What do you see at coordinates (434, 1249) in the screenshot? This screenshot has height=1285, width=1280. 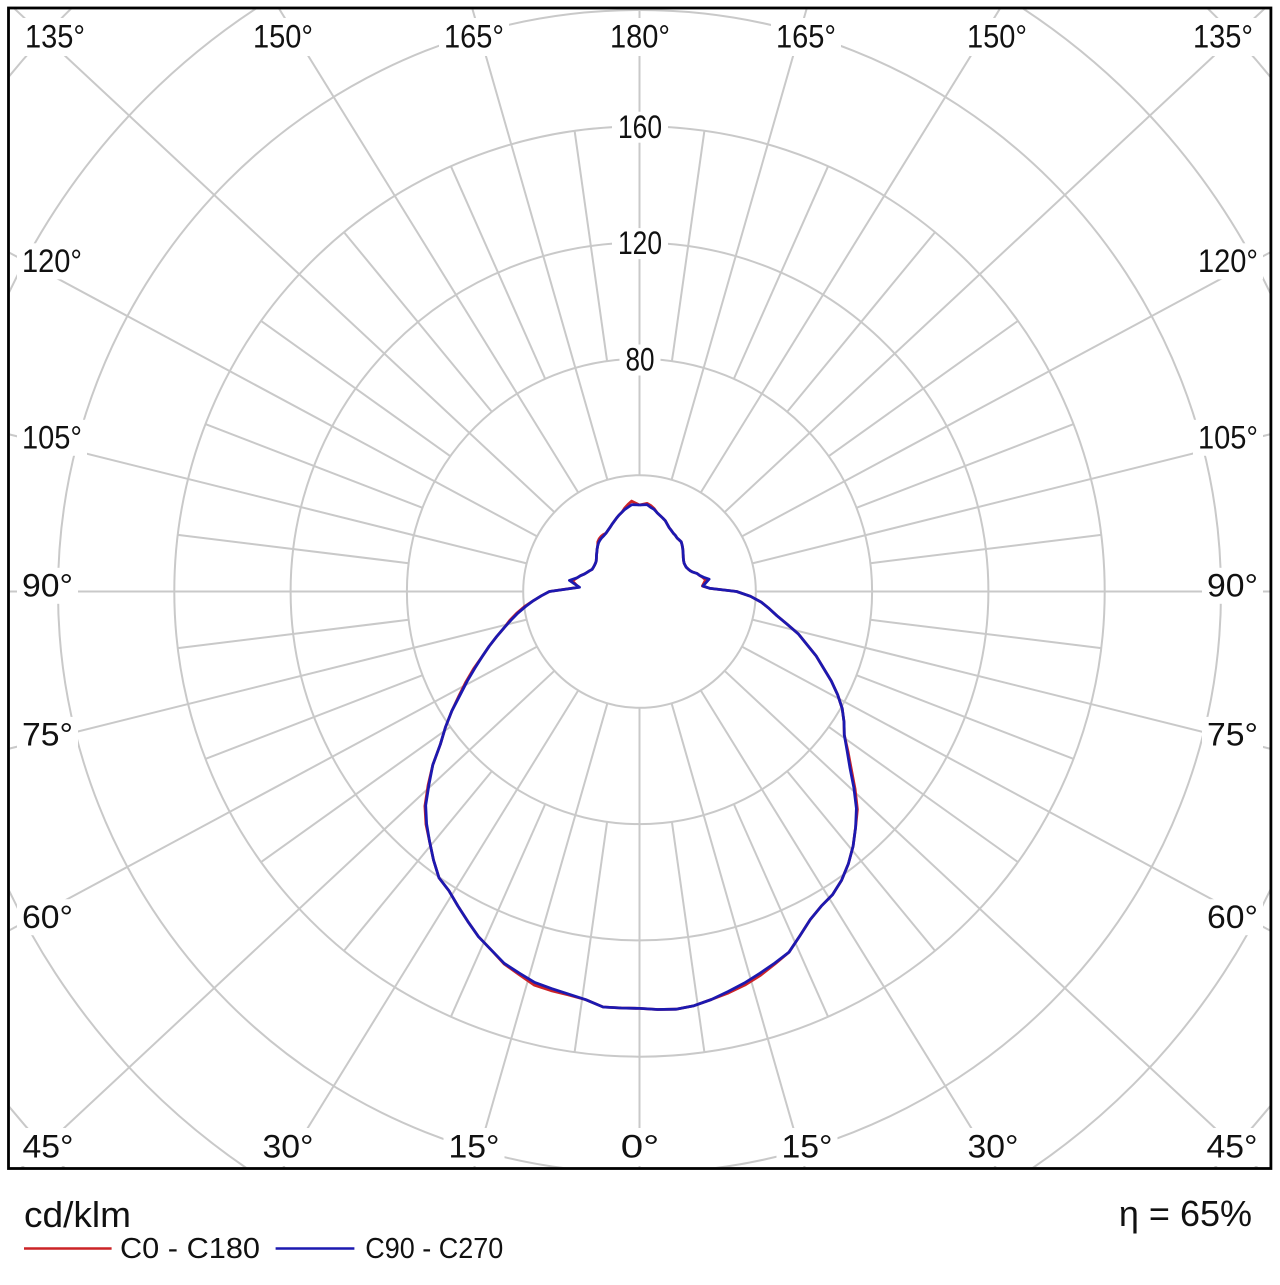 I see `svg-text: C90 - C270` at bounding box center [434, 1249].